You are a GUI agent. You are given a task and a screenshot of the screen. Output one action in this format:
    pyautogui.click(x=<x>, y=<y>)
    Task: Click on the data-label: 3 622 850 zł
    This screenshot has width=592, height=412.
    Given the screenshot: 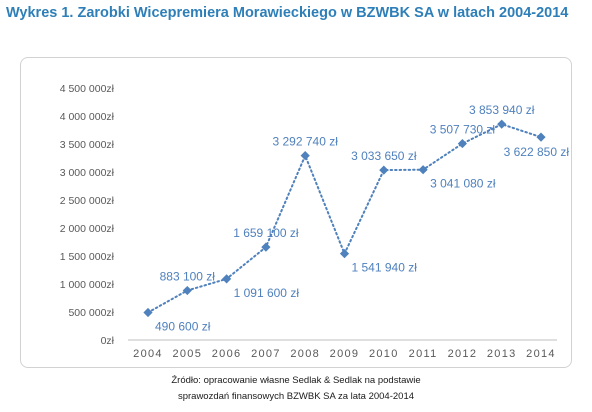 What is the action you would take?
    pyautogui.click(x=537, y=152)
    